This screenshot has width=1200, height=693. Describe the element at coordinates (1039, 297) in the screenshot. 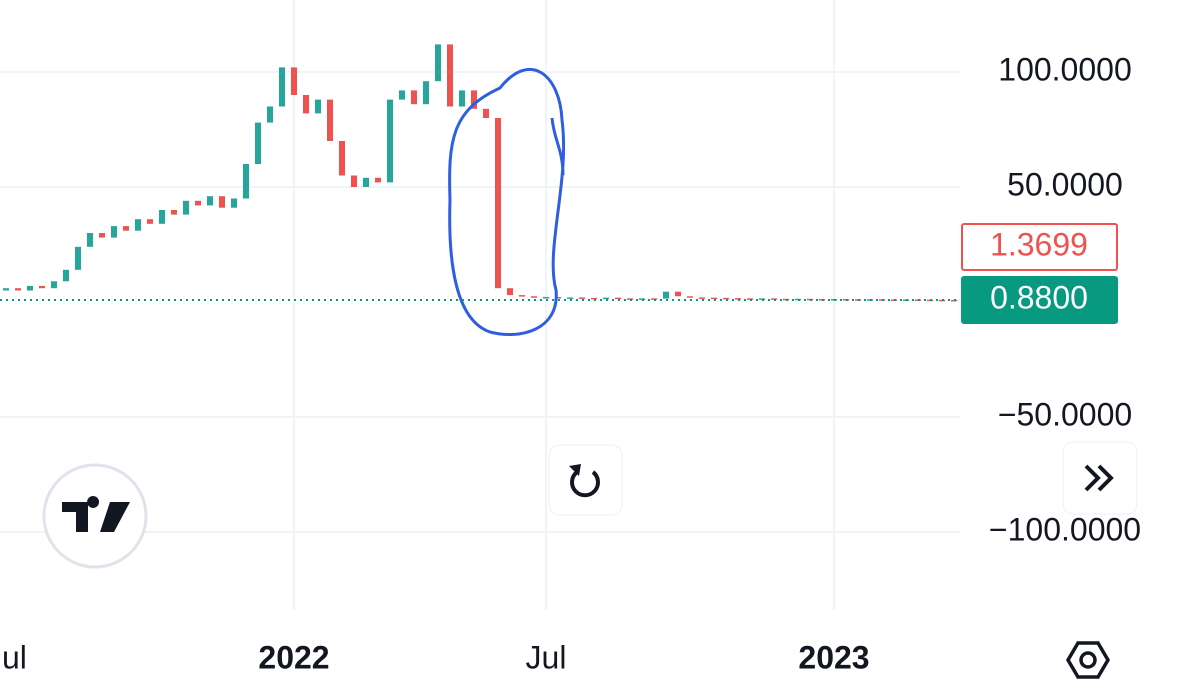

I see `price-label: 0.8800` at that location.